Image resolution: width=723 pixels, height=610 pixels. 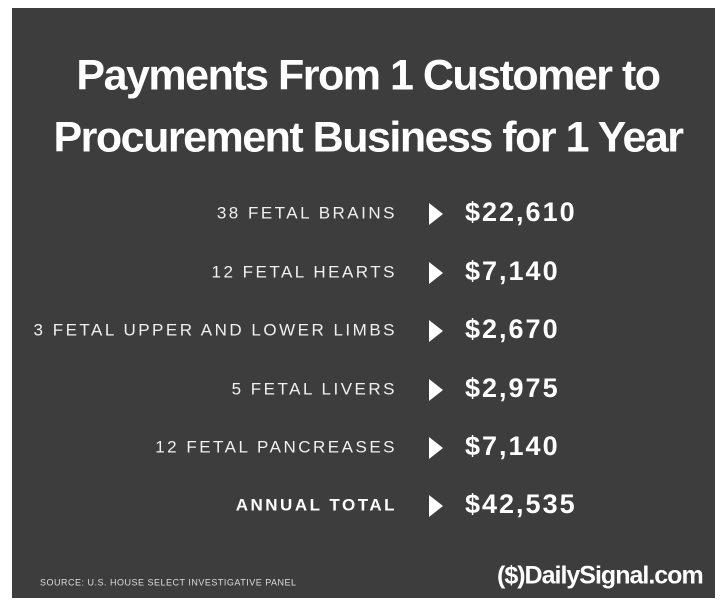 What do you see at coordinates (367, 75) in the screenshot?
I see `title-line: Payments From 1 Customer to` at bounding box center [367, 75].